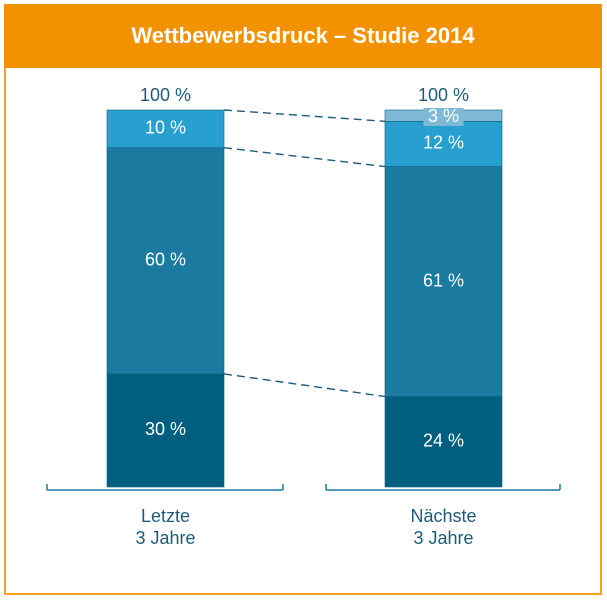 This screenshot has height=600, width=607. I want to click on bar-label-segment-middle-2: 61 %, so click(443, 280).